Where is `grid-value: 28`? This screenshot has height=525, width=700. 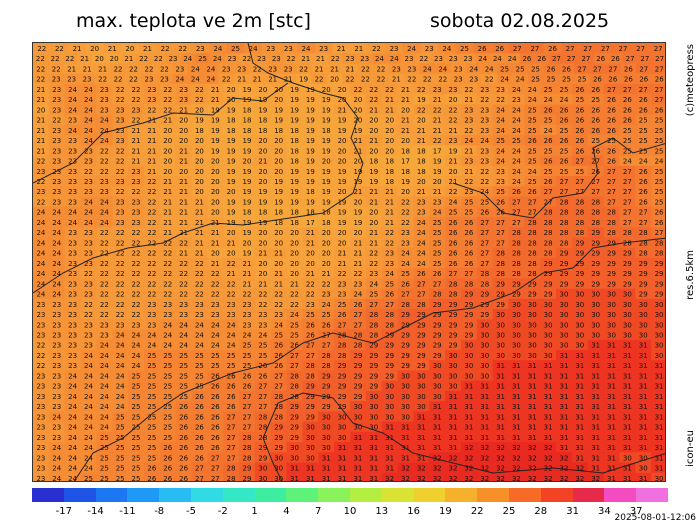 grid-value: 28 is located at coordinates (389, 325).